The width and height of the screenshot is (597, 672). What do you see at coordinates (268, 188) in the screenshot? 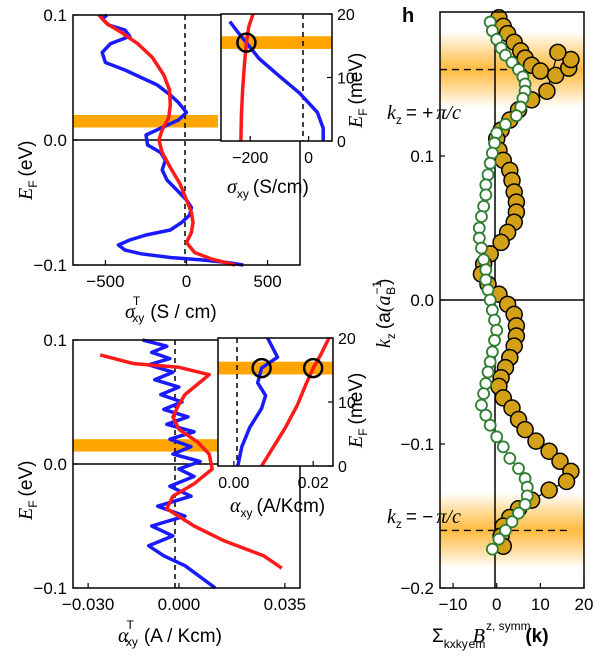
I see `xlabel-top-inset: σxy (S/cm)` at bounding box center [268, 188].